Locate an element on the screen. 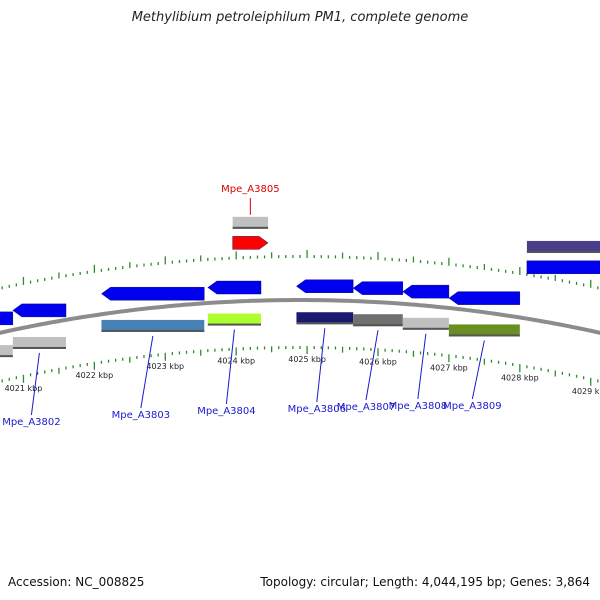 The image size is (600, 600). gene-function-band-Mpe_A3804 is located at coordinates (234, 319).